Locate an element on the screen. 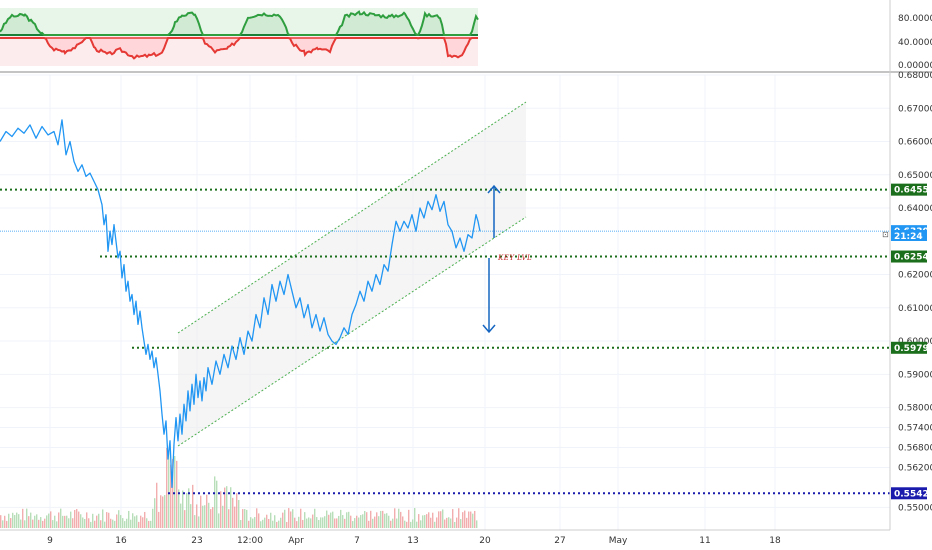 This screenshot has height=550, width=932. target-up-arrow is located at coordinates (494, 211).